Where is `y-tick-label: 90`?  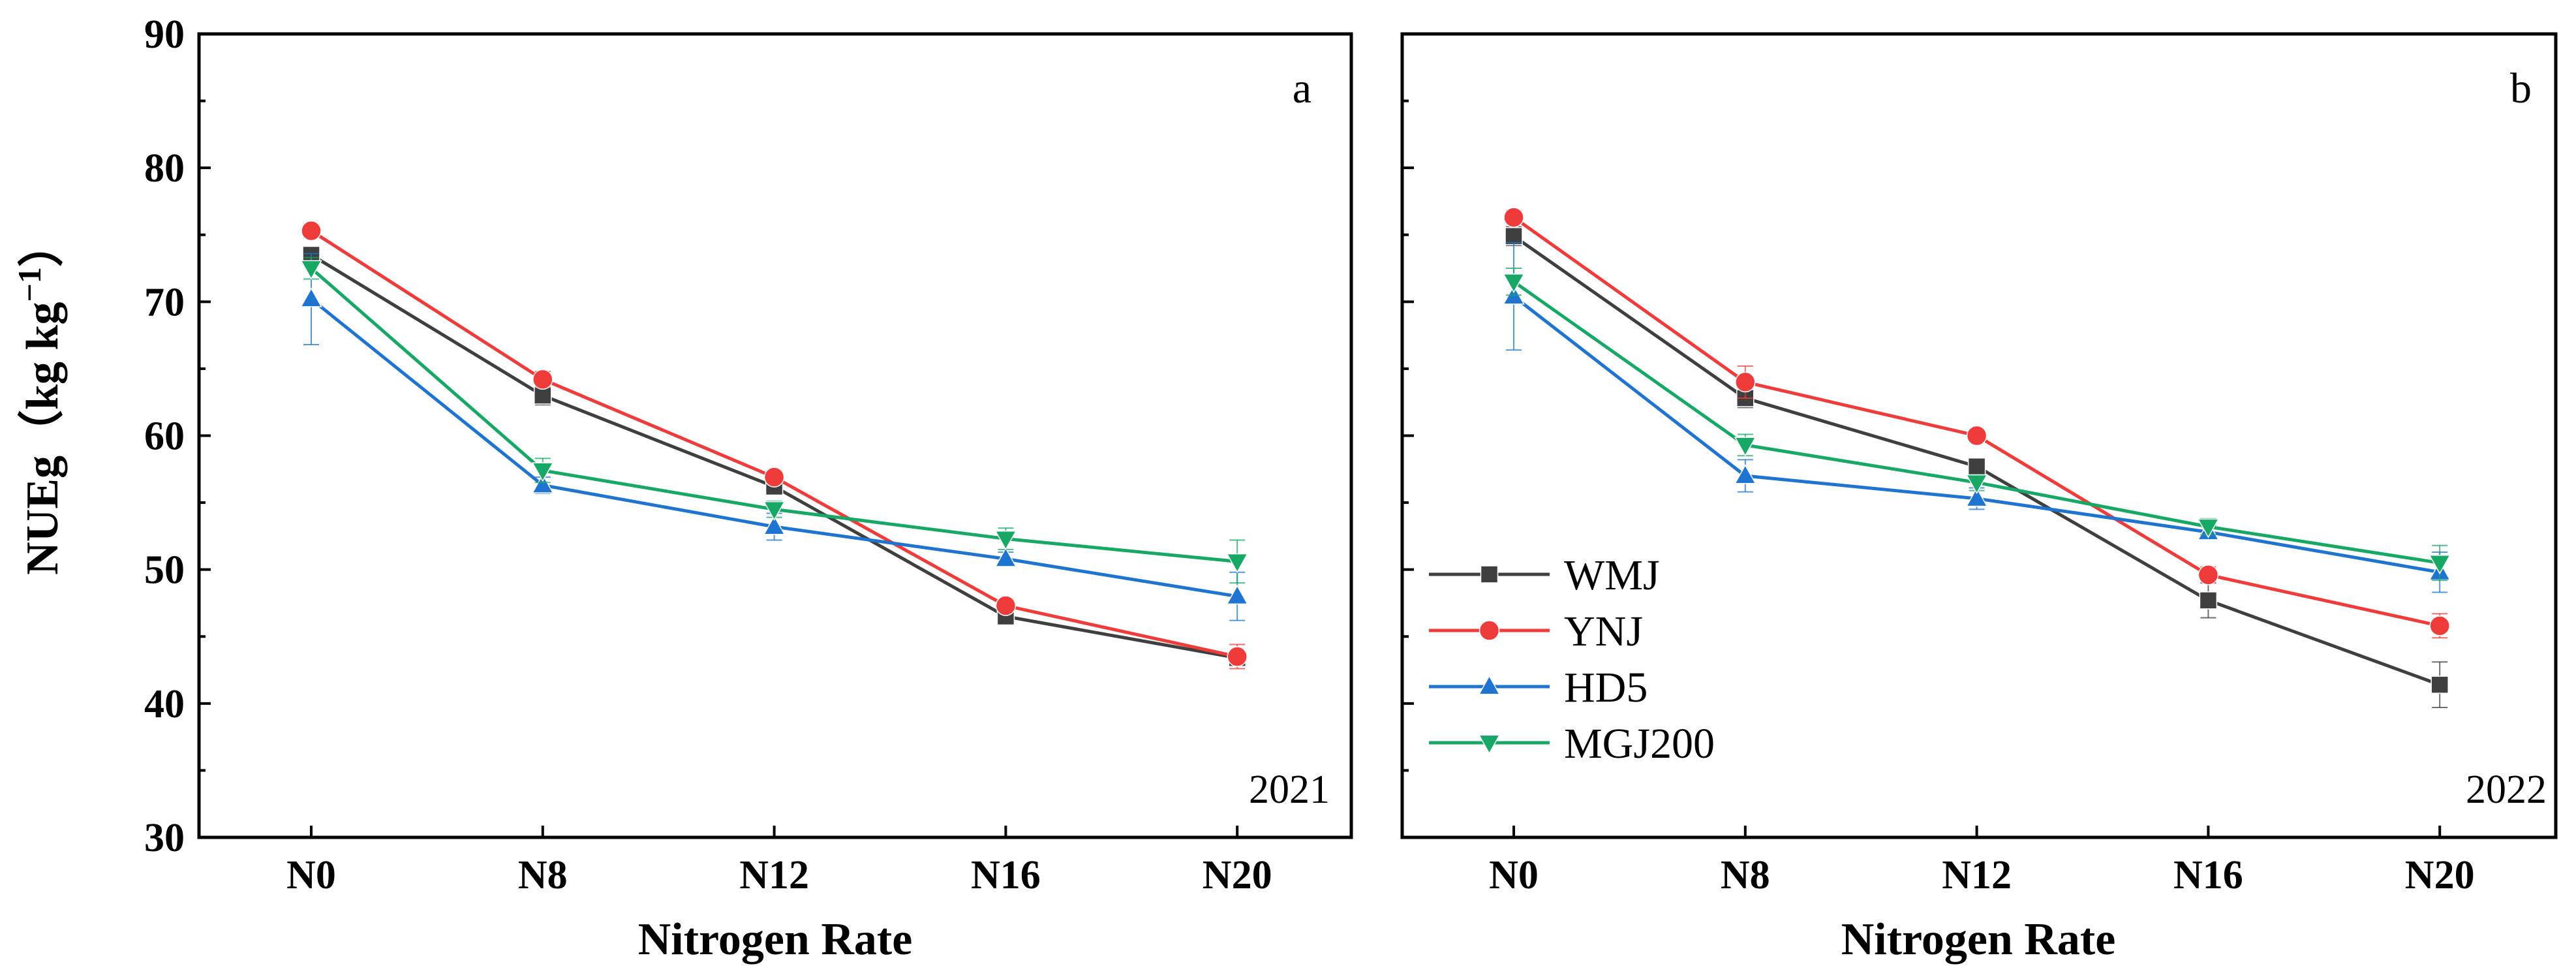 y-tick-label: 90 is located at coordinates (164, 34).